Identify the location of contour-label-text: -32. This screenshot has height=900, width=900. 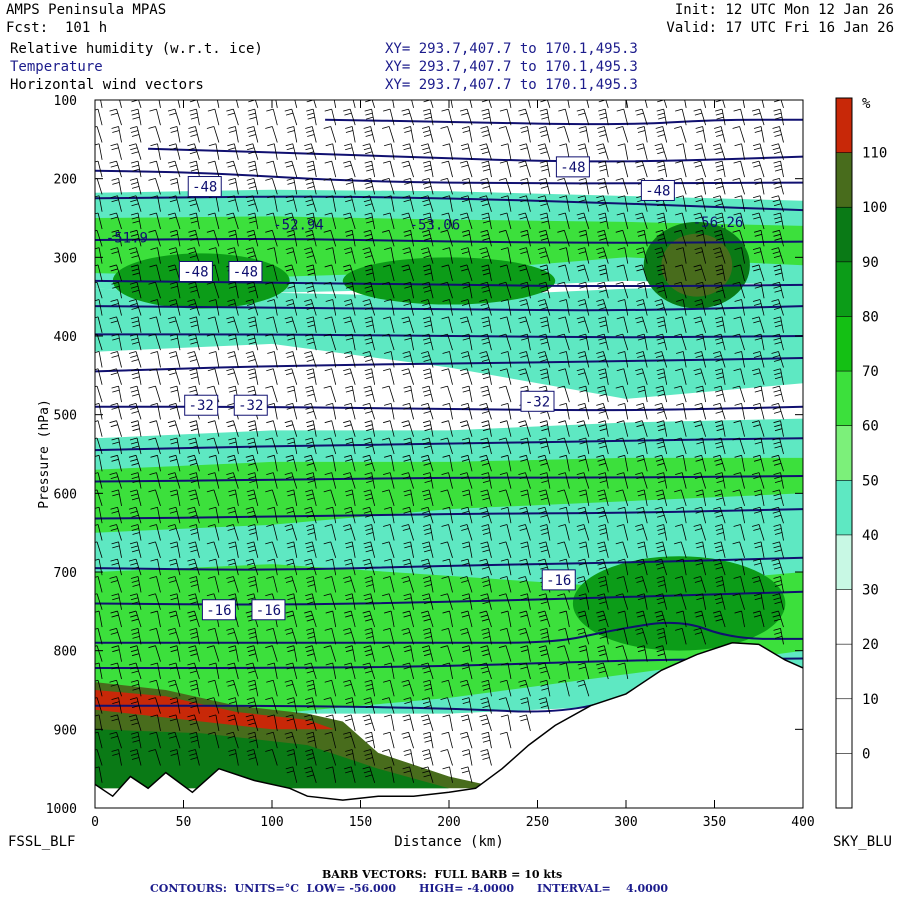
(201, 406).